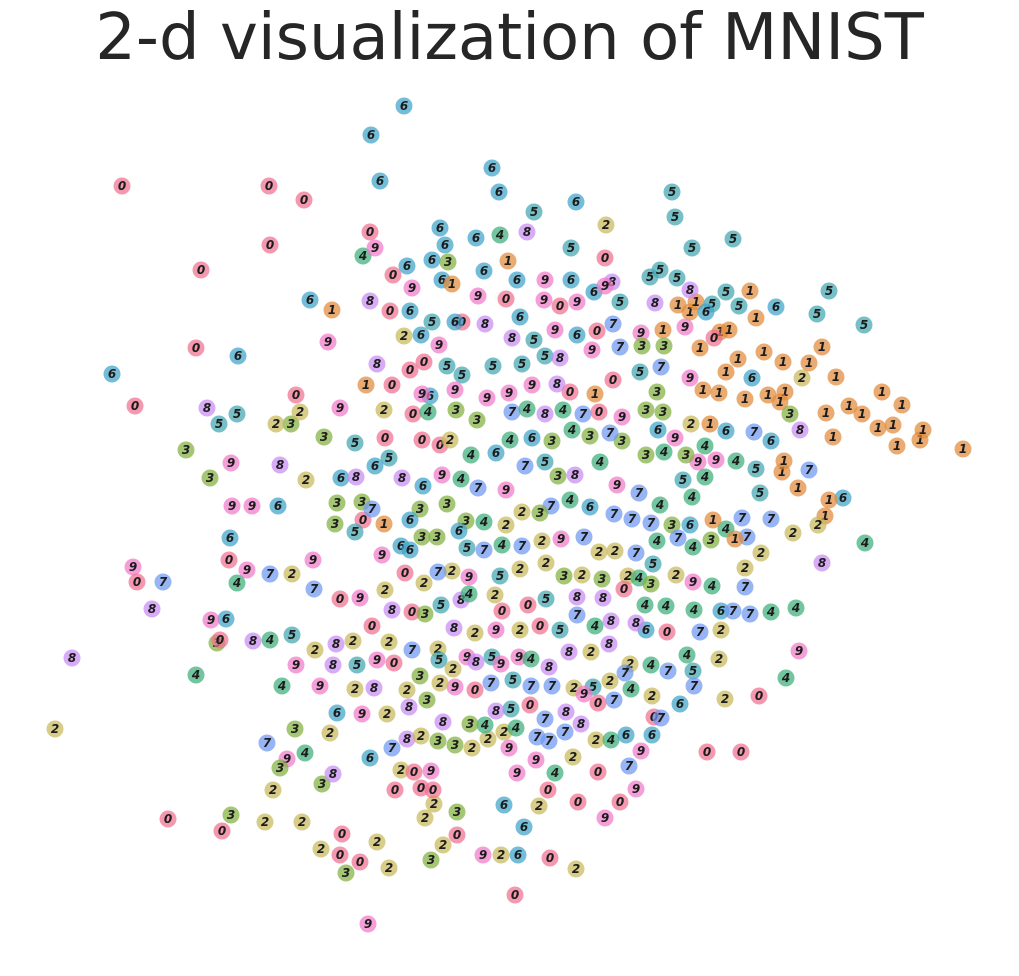 This screenshot has height=976, width=1019. What do you see at coordinates (247, 570) in the screenshot?
I see `scatter-point: 9` at bounding box center [247, 570].